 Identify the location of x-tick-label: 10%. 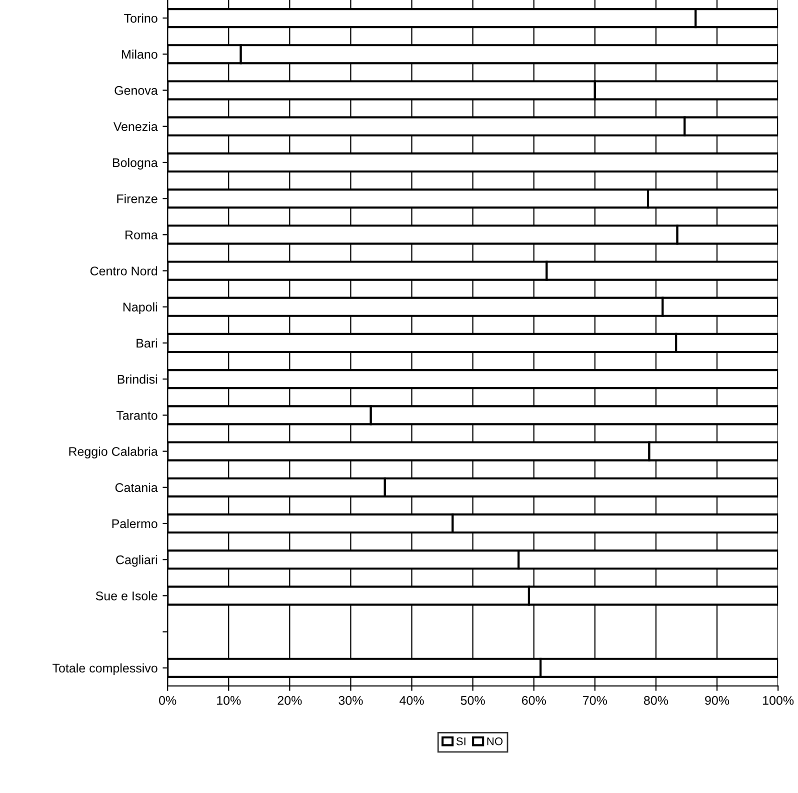
(229, 700).